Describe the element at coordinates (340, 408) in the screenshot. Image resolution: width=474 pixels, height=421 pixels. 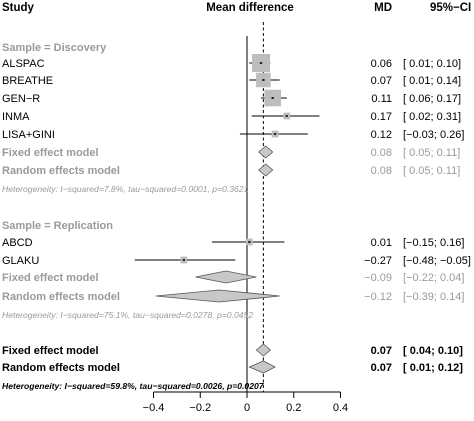
I see `x-tick-label: 0.4` at that location.